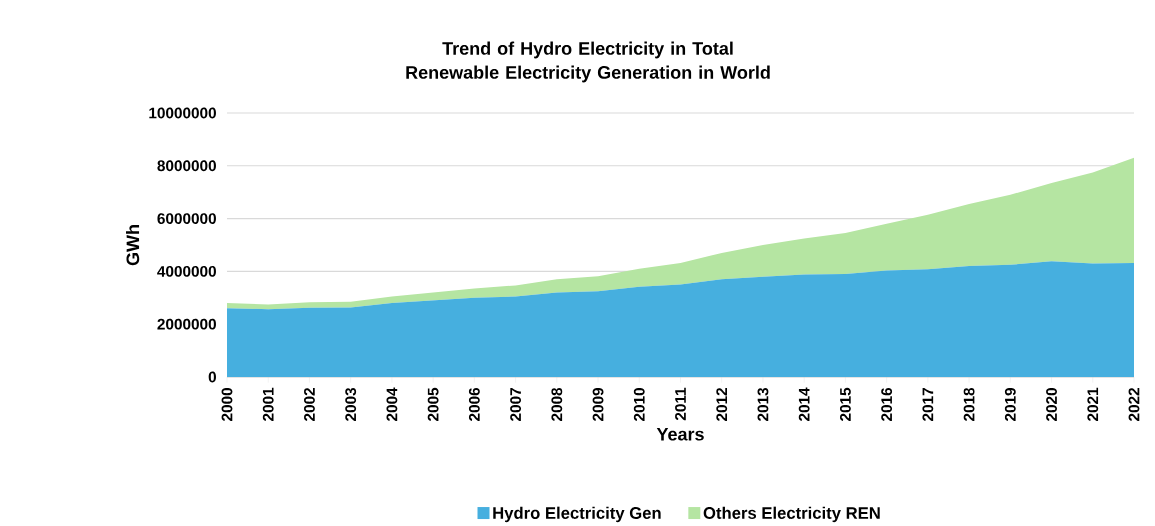 Image resolution: width=1155 pixels, height=526 pixels. Describe the element at coordinates (1051, 404) in the screenshot. I see `x-tick-label: 2020` at that location.